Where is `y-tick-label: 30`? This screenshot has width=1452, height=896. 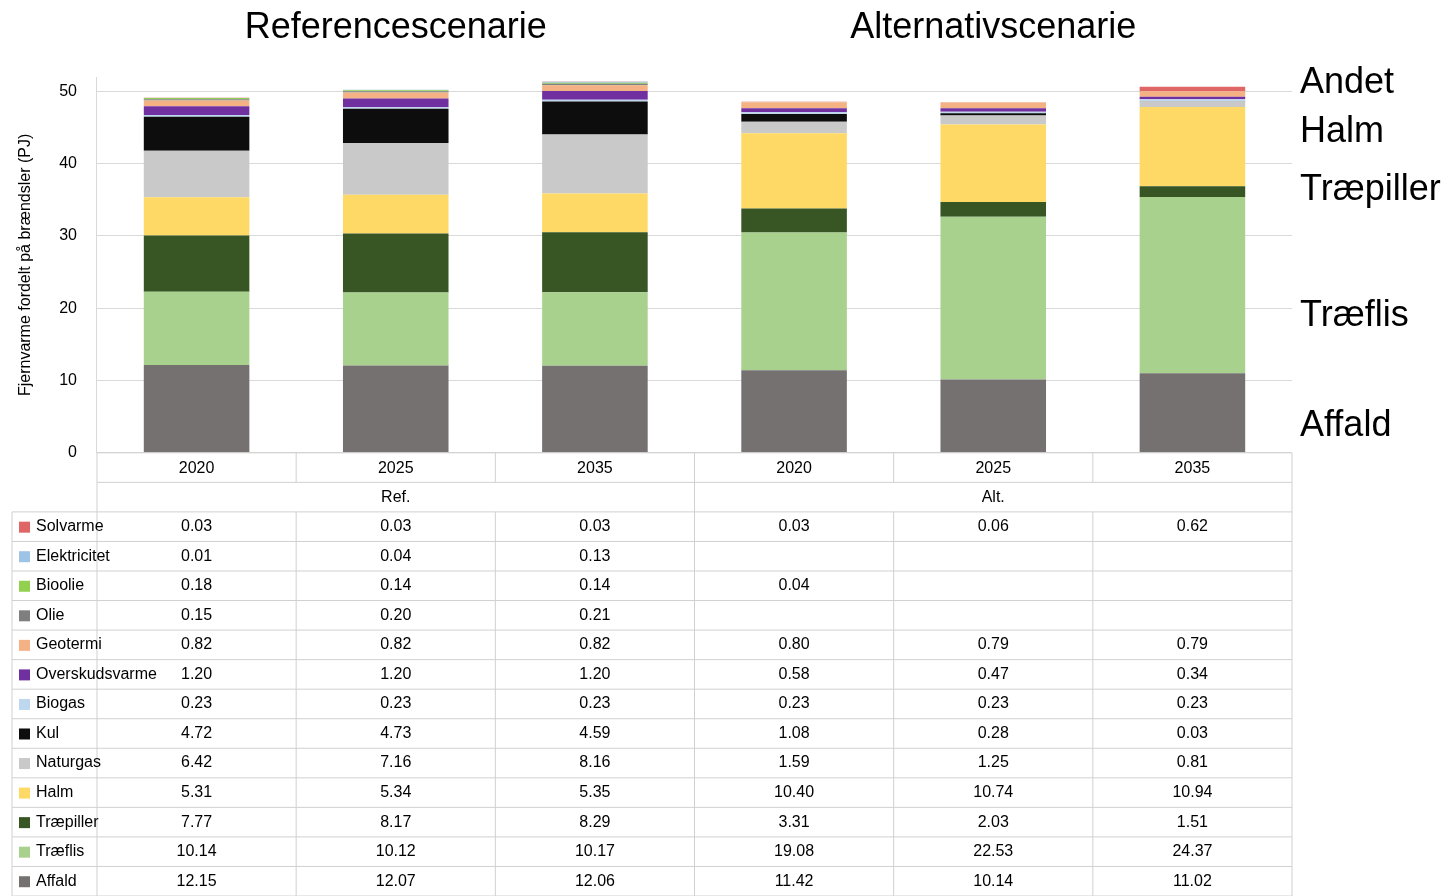 y-tick-label: 30 is located at coordinates (68, 235).